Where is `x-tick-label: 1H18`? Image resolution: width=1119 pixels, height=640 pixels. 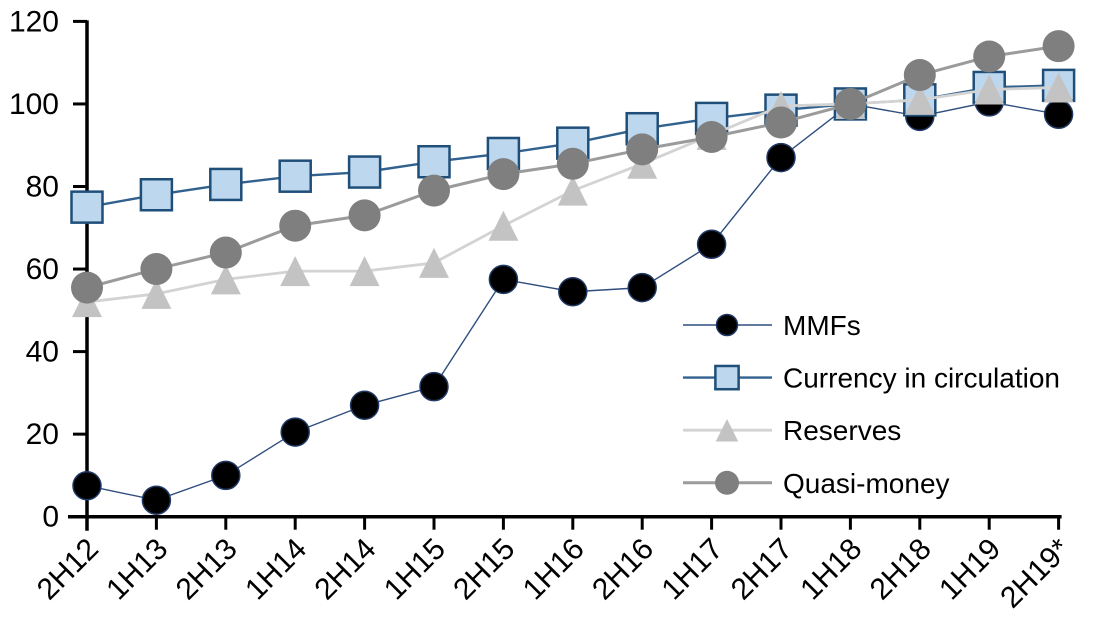
x-tick-label: 1H18 is located at coordinates (831, 569).